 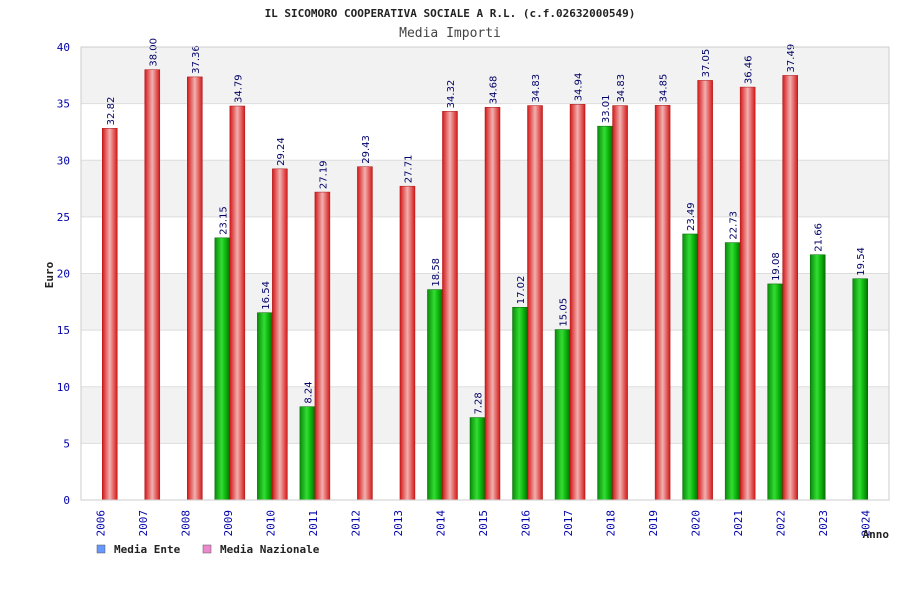 I want to click on x-tick-label: 2022, so click(x=781, y=523).